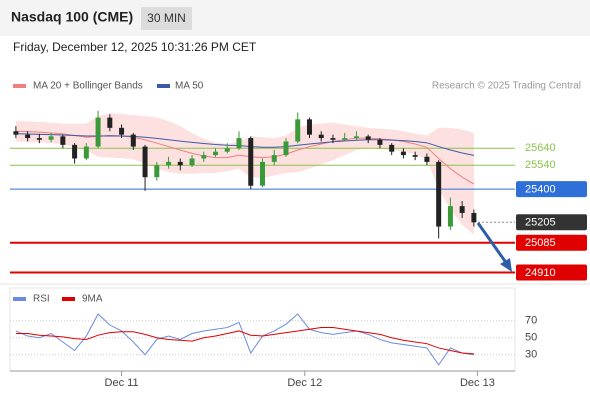 This screenshot has height=400, width=590. I want to click on level-label: 25540, so click(540, 165).